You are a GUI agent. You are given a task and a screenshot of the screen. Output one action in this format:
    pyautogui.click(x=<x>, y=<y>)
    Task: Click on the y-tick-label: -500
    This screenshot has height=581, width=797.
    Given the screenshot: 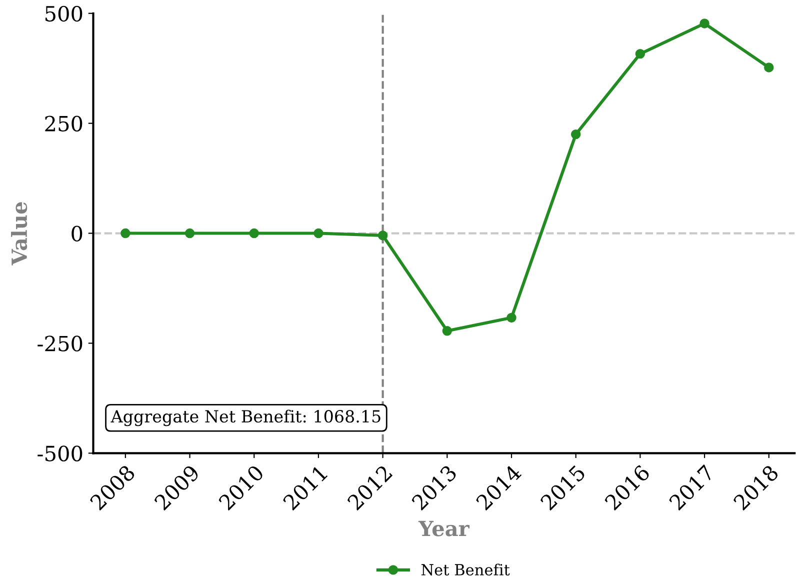 What is the action you would take?
    pyautogui.click(x=60, y=454)
    